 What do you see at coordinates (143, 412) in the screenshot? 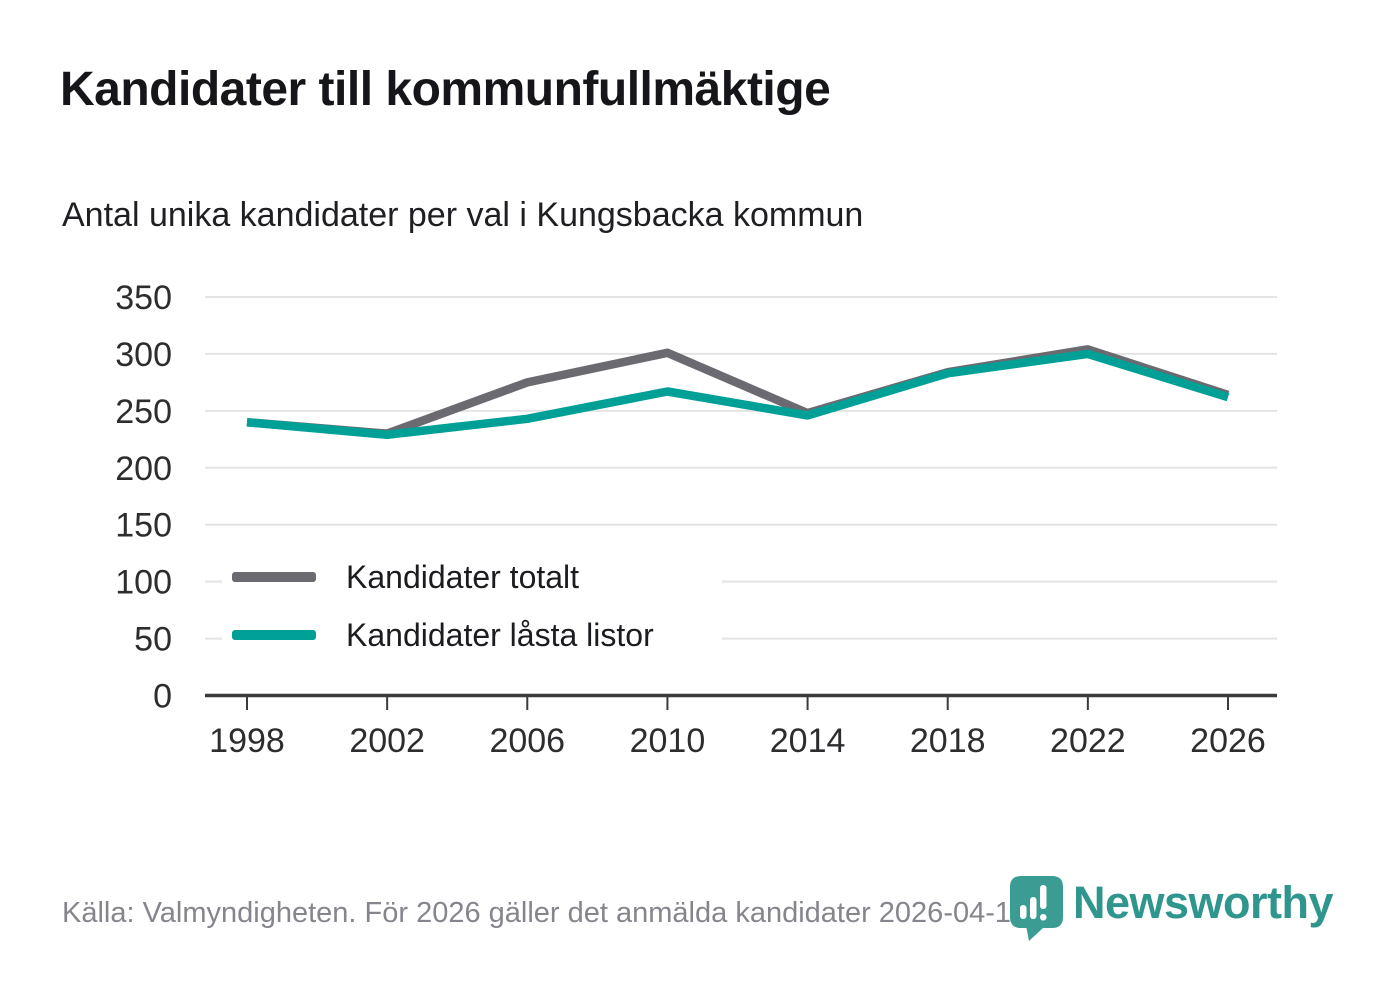
I see `y-tick-label: 250` at bounding box center [143, 412].